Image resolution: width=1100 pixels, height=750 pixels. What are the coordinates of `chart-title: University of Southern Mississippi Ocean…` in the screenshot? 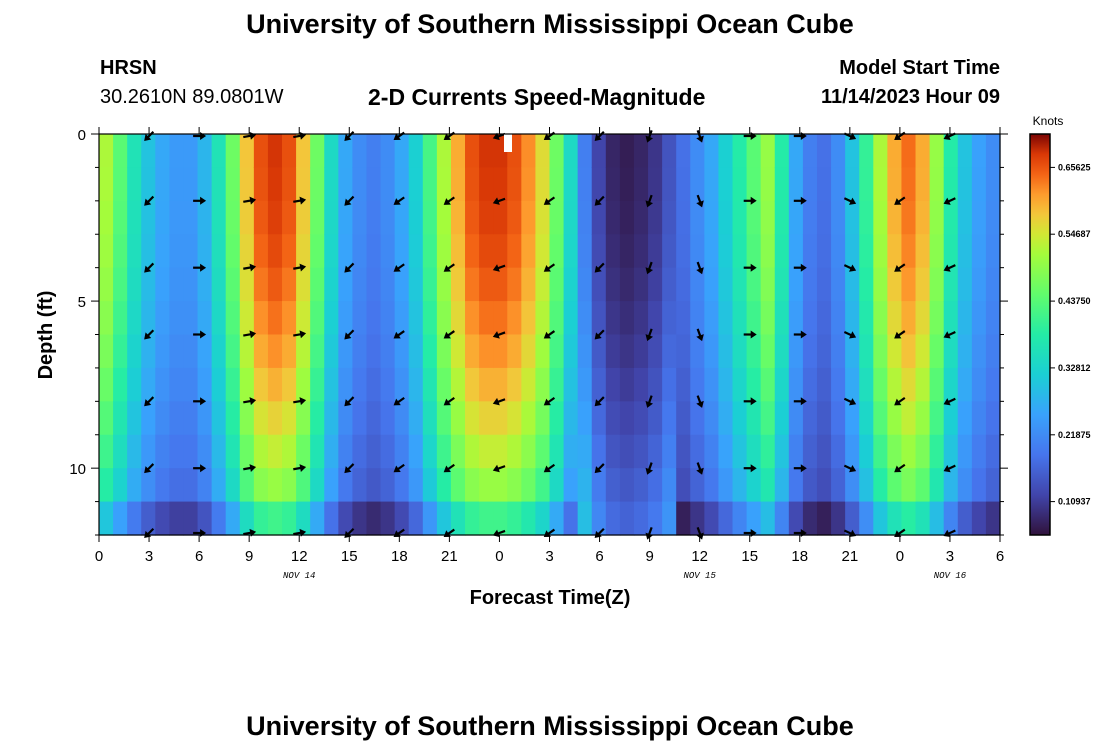 It's located at (550, 24).